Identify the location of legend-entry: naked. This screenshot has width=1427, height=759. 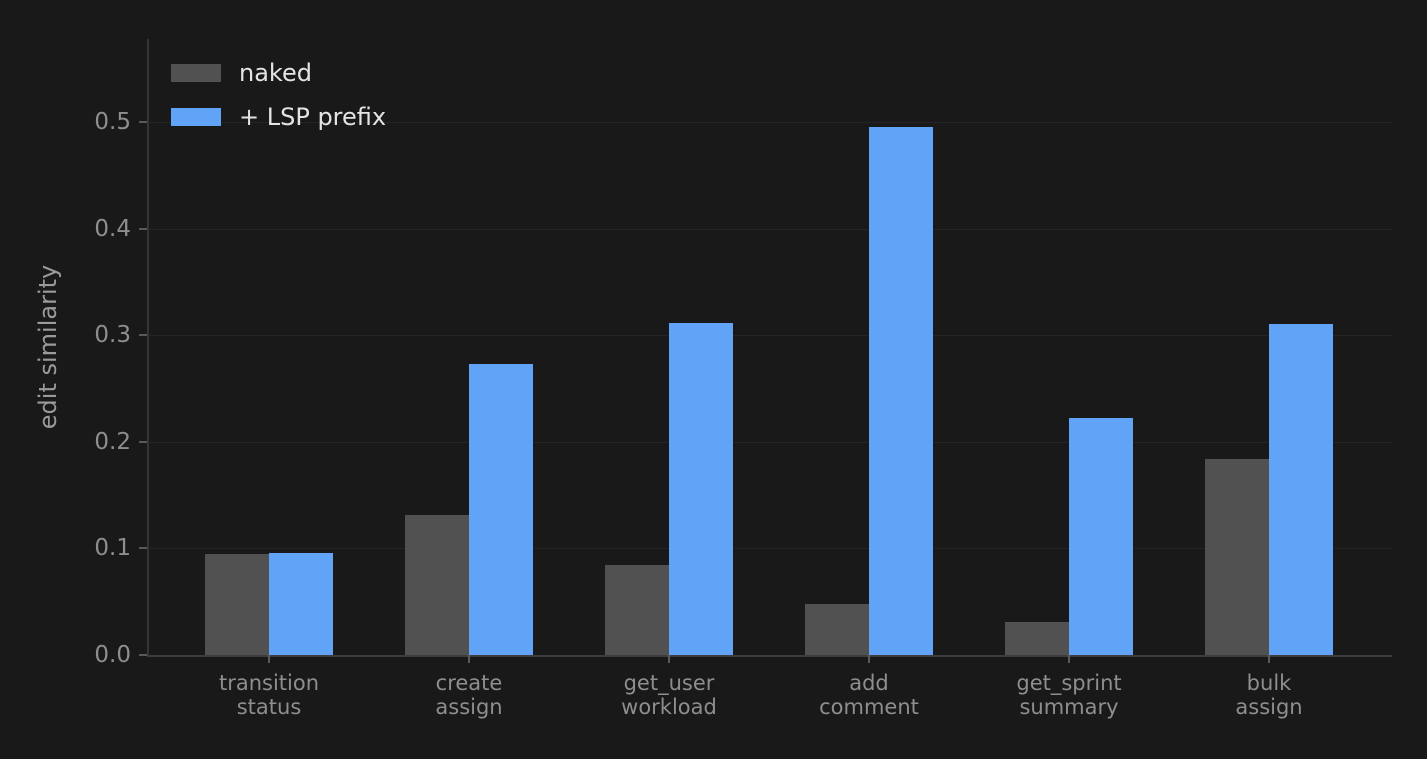
(278, 73).